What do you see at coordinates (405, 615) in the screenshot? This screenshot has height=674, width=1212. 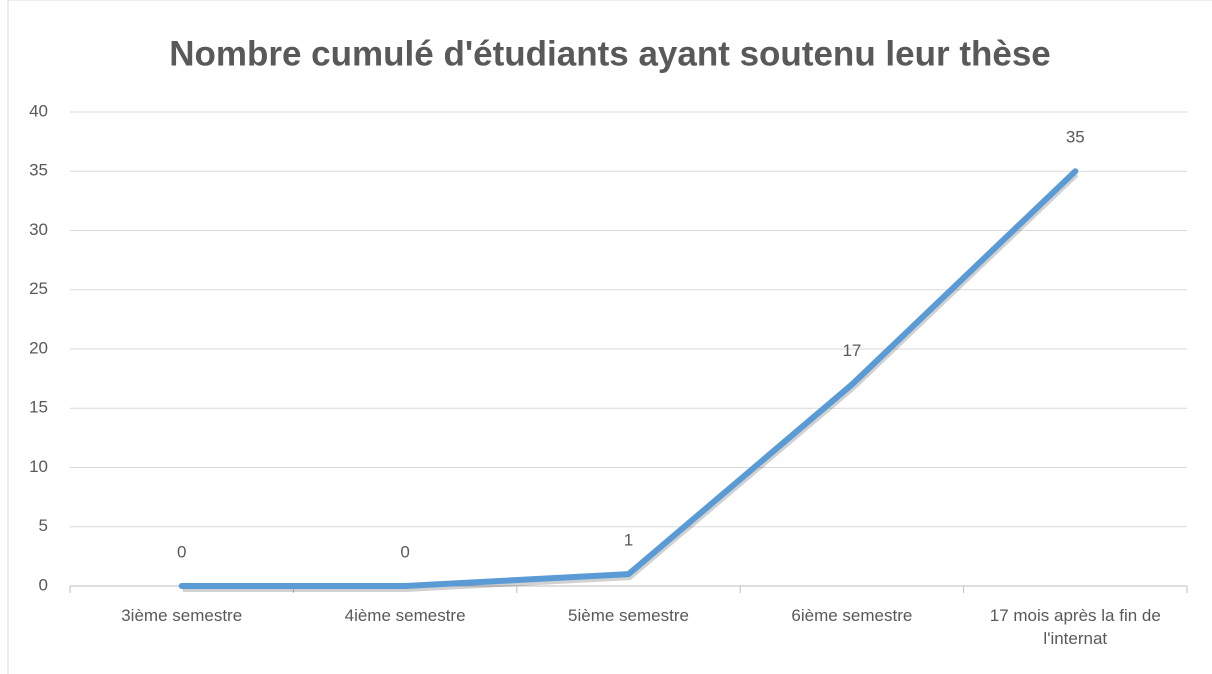 I see `x-tick-label: 4ième semestre` at bounding box center [405, 615].